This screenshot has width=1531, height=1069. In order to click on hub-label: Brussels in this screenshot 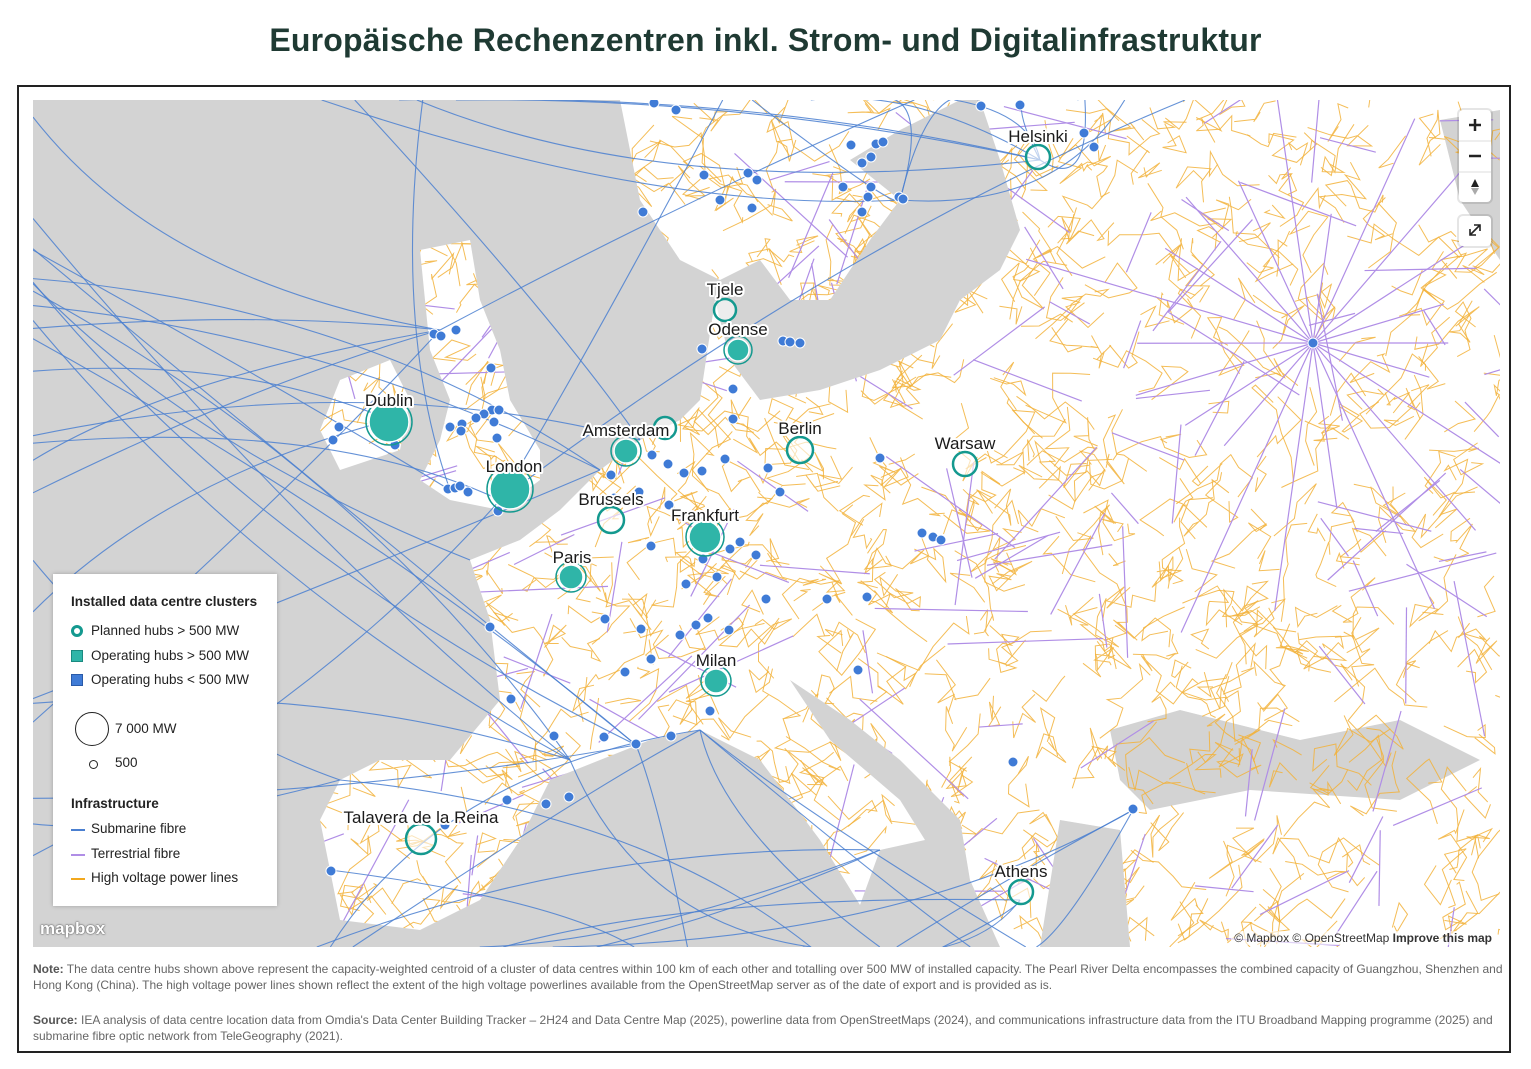, I will do `click(610, 499)`.